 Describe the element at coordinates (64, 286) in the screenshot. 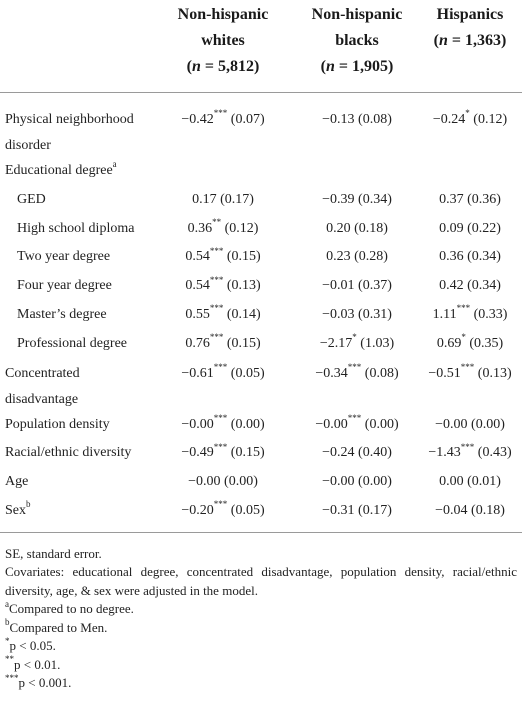

I see `row-label: Four year degree` at that location.